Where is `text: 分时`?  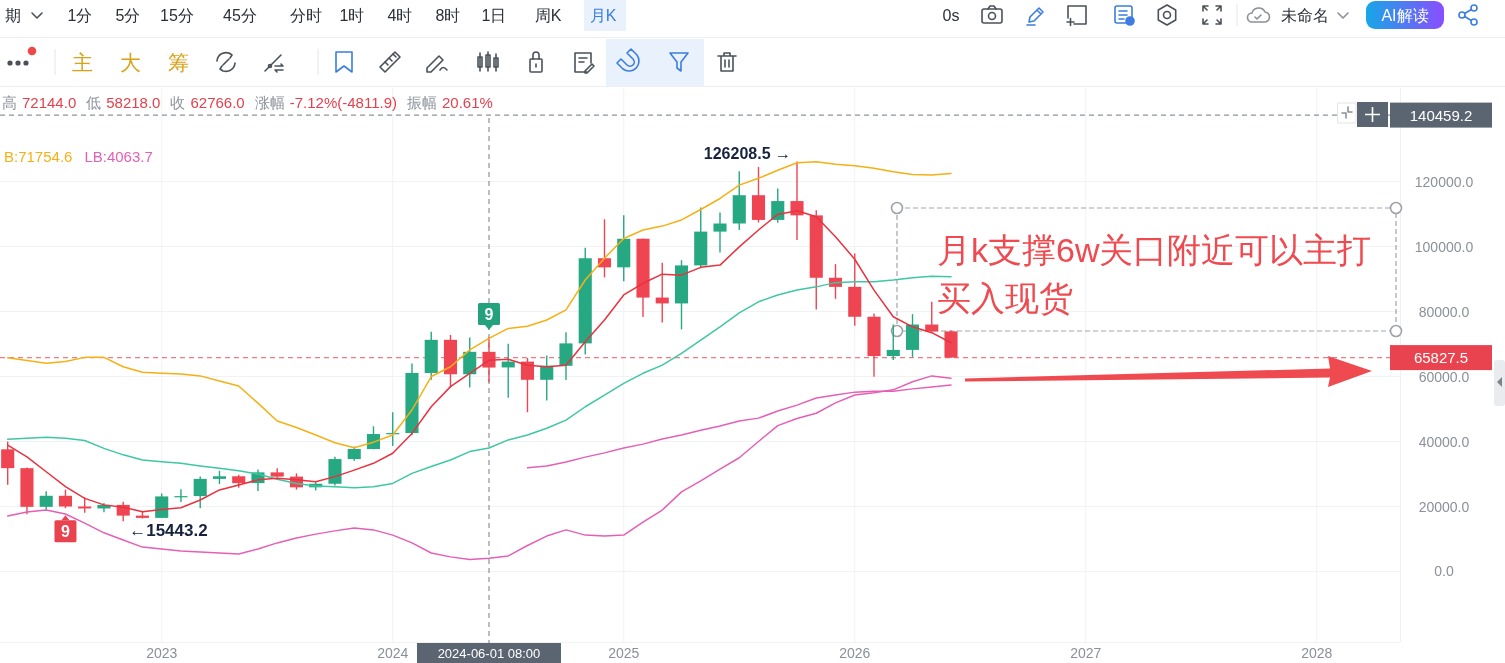
text: 分时 is located at coordinates (306, 15).